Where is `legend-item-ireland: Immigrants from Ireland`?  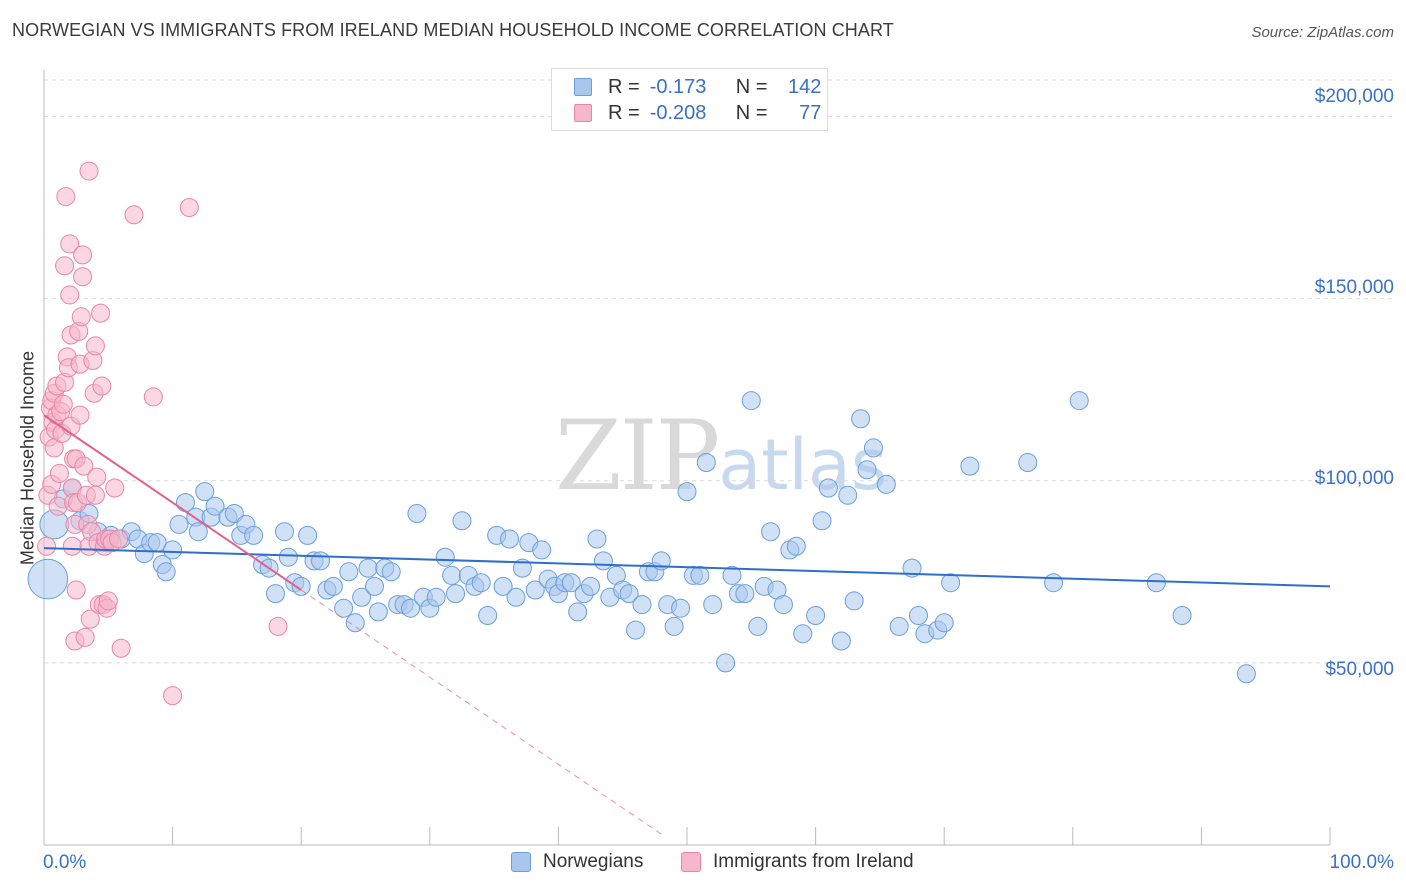 legend-item-ireland: Immigrants from Ireland is located at coordinates (797, 862).